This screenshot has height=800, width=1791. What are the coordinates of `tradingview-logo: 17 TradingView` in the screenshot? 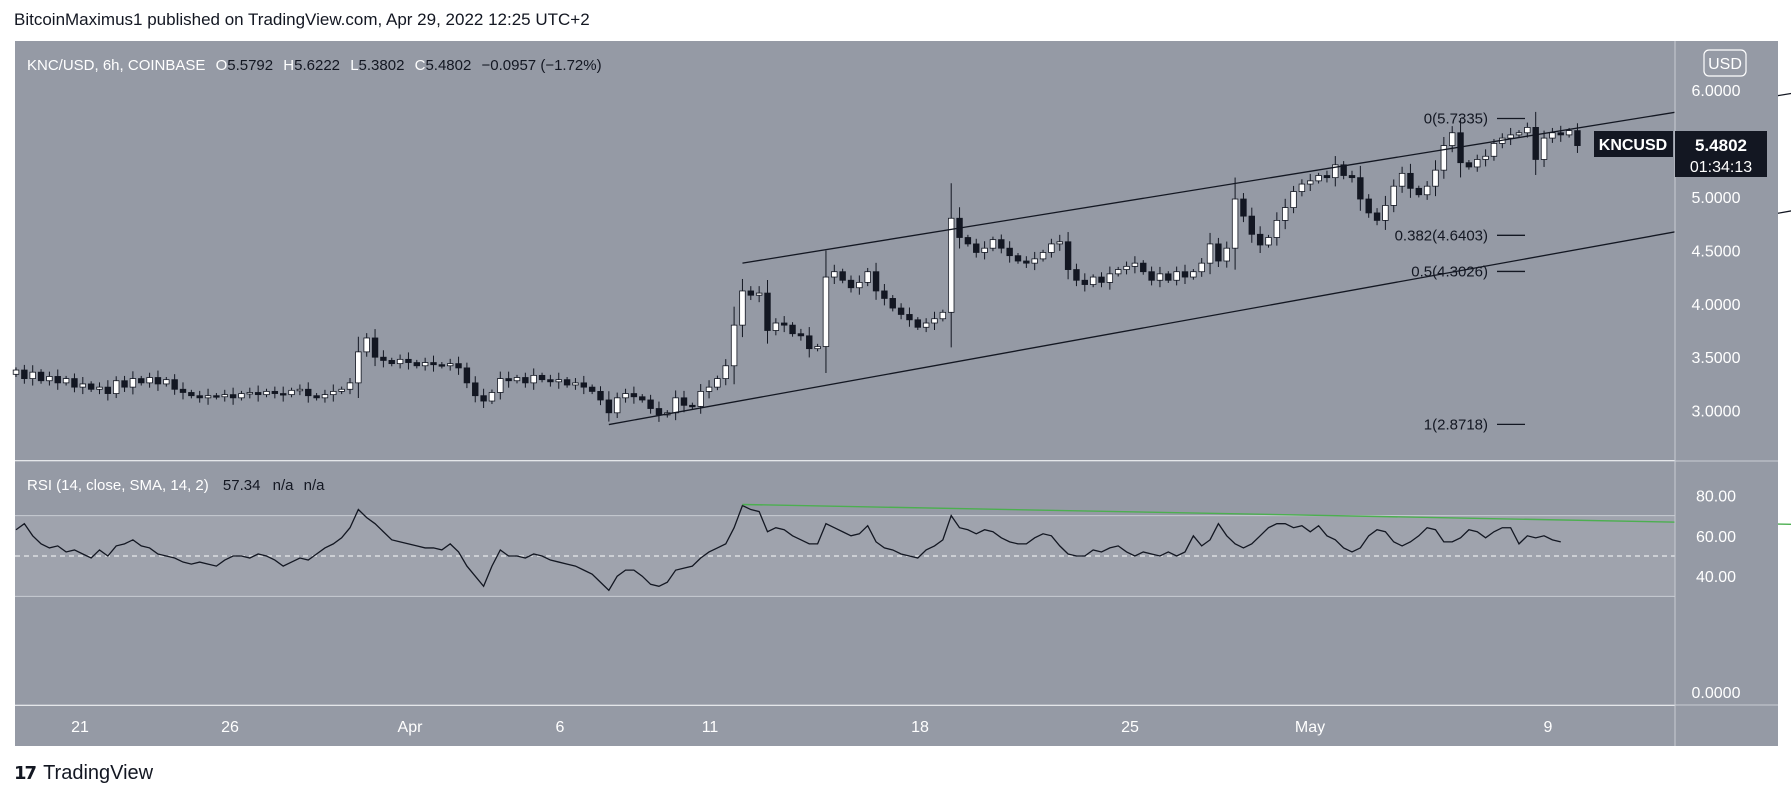 It's located at (83, 773).